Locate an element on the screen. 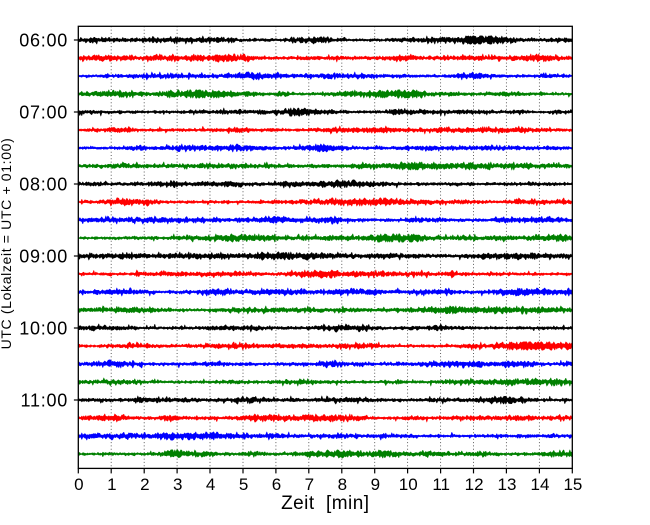 The width and height of the screenshot is (650, 525). svg-text: 14 is located at coordinates (540, 484).